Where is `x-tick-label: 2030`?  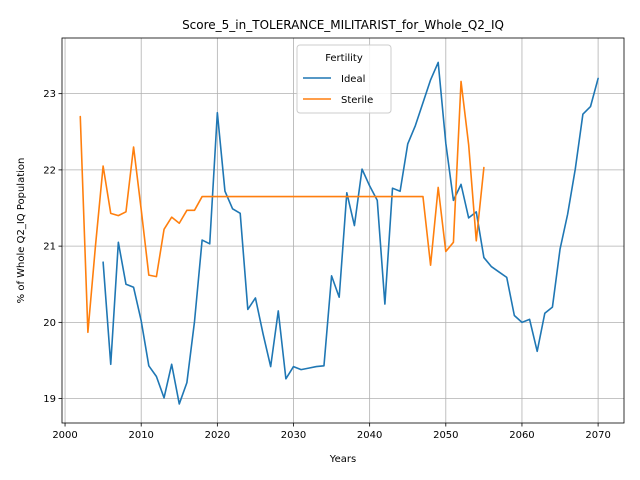
x-tick-label: 2030 is located at coordinates (293, 435).